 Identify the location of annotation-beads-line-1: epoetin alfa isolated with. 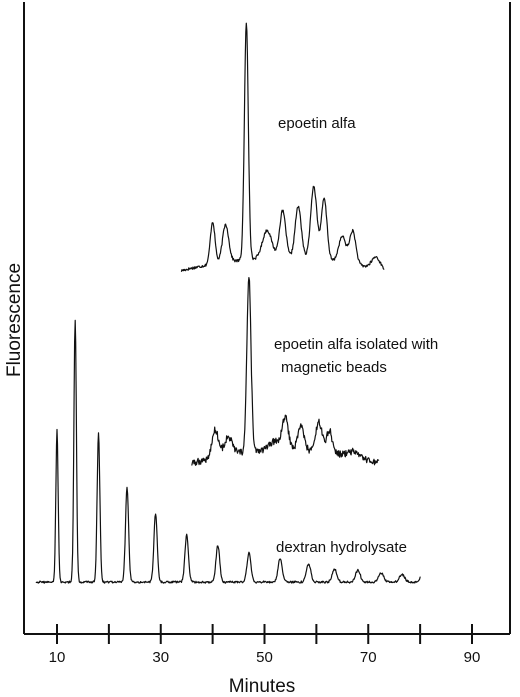
(356, 344).